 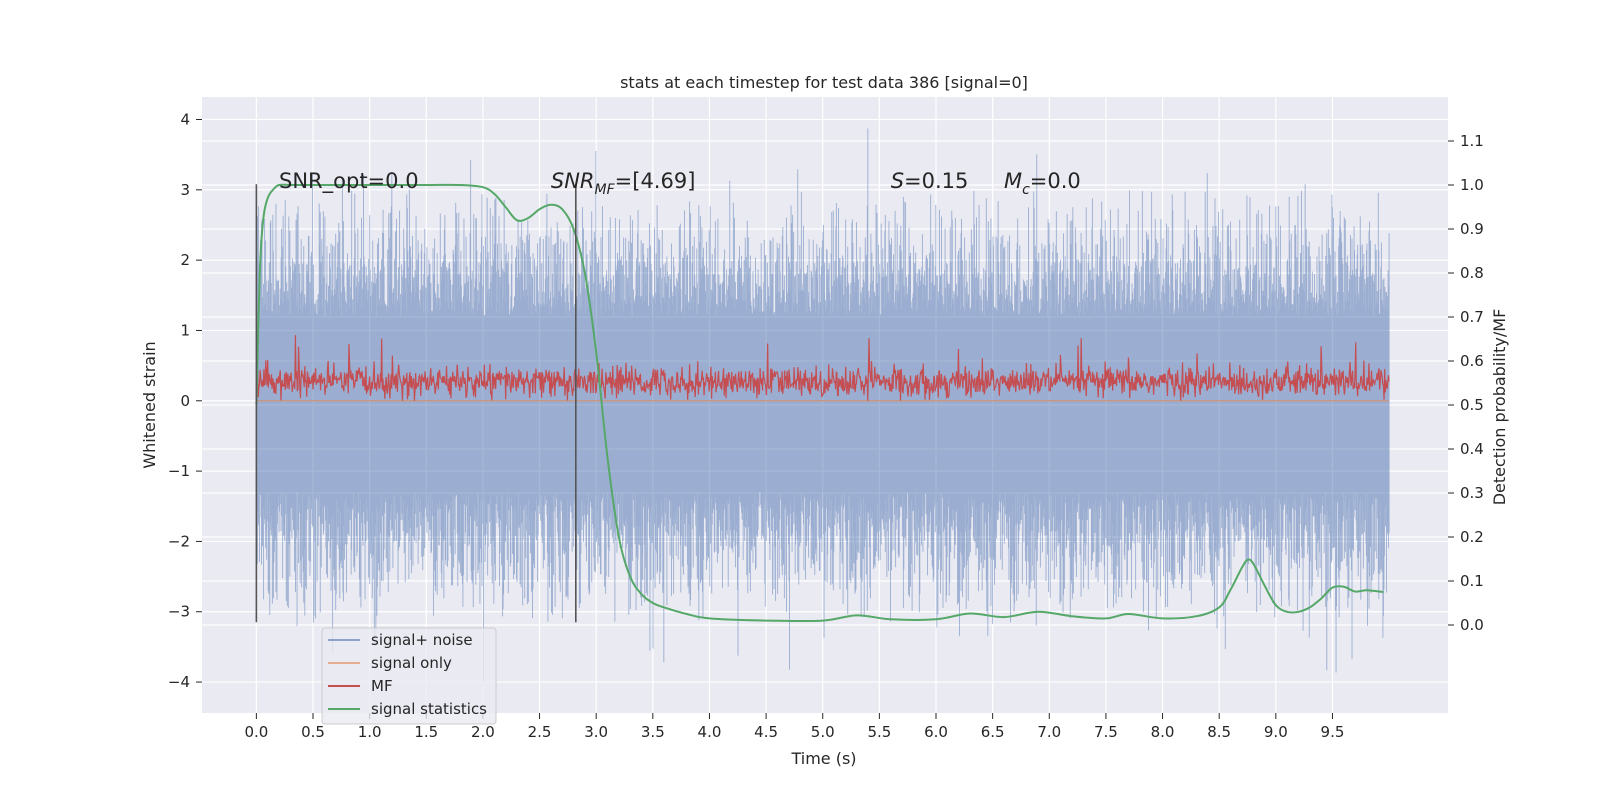 I want to click on legend-label-mf: MF, so click(x=382, y=686).